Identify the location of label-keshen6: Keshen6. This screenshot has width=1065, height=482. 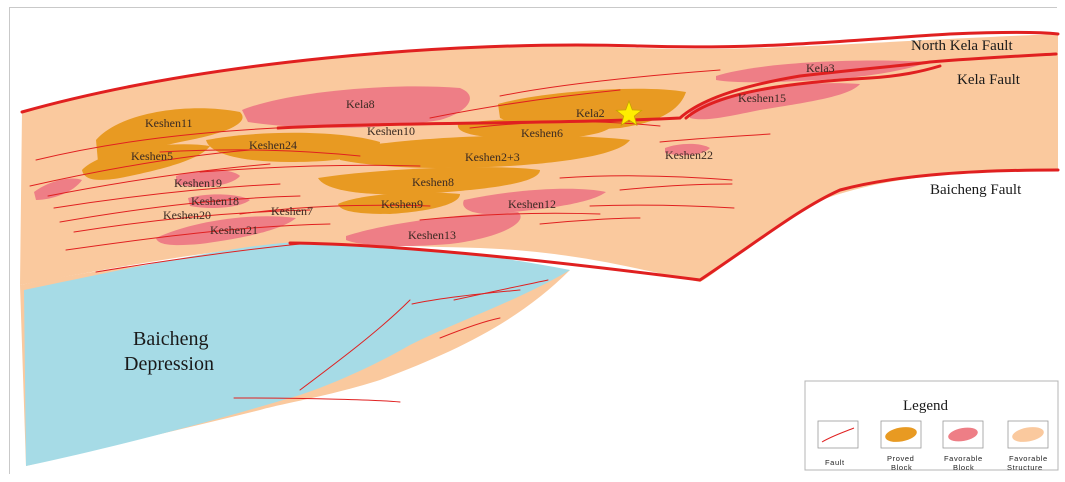
(542, 133).